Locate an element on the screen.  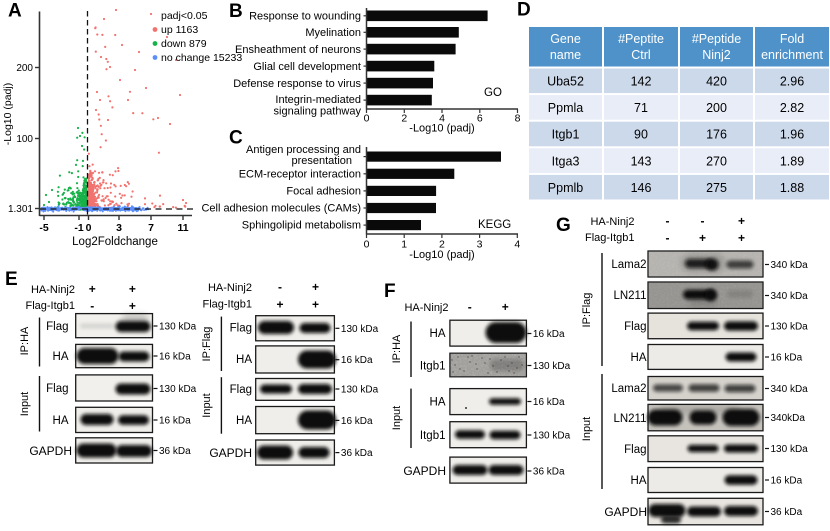
svg-text: KEGG is located at coordinates (494, 225).